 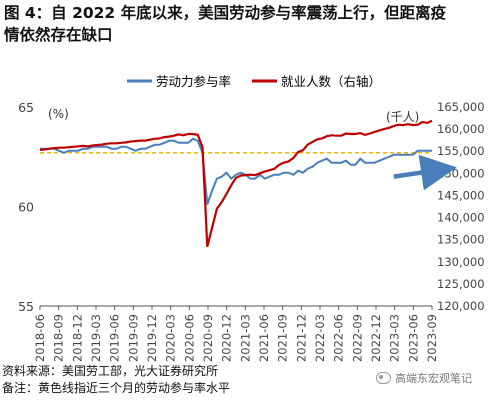 I want to click on x-tick-label: 2019-09, so click(x=133, y=338).